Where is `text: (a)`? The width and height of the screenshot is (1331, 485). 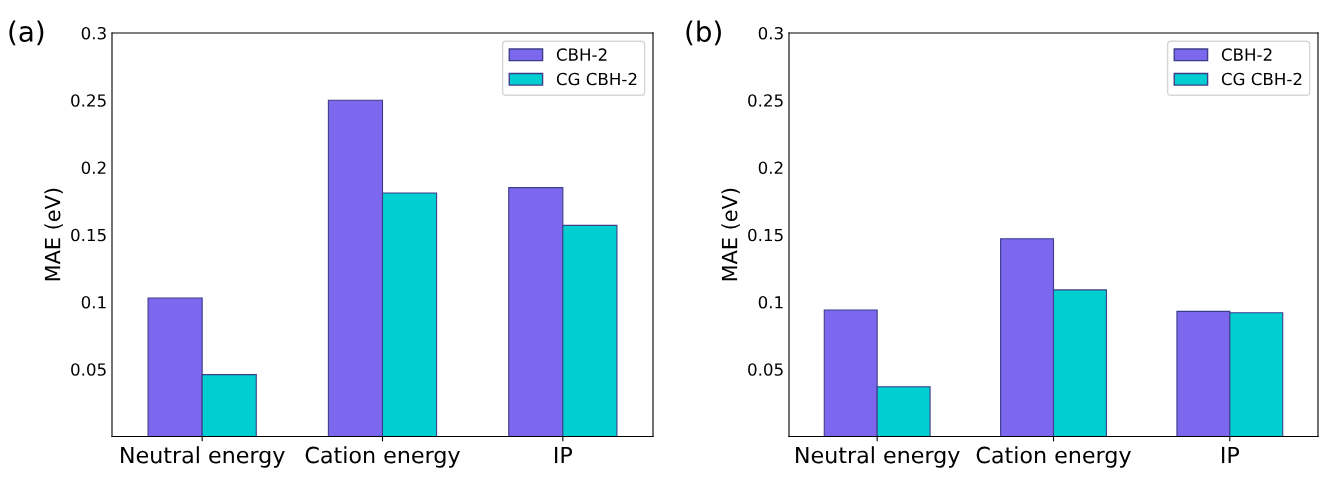
text: (a) is located at coordinates (26, 33).